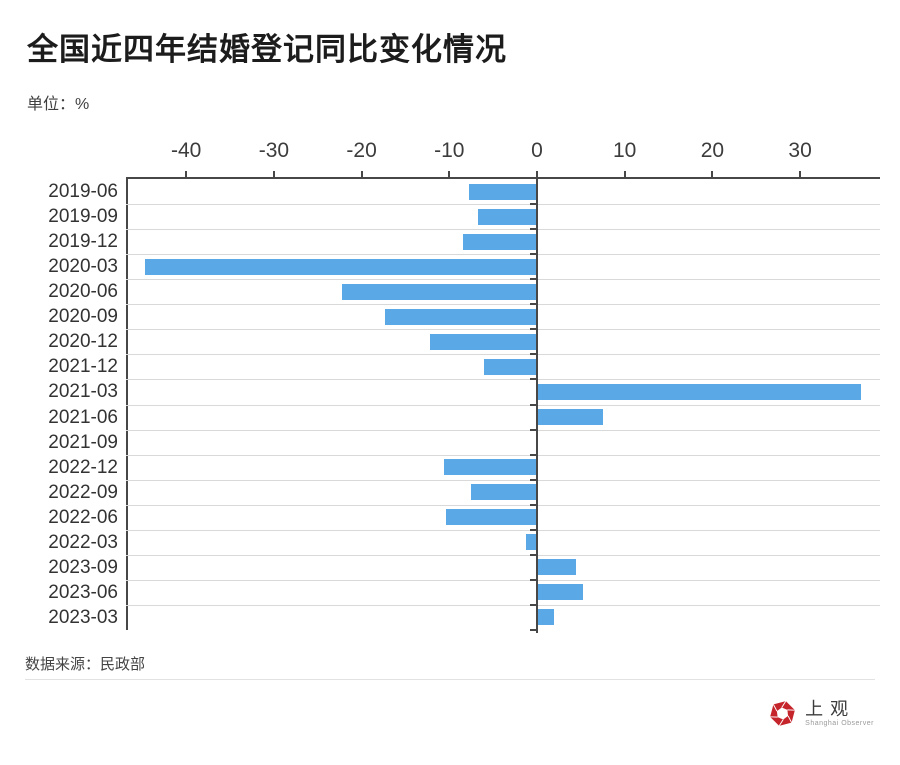 The width and height of the screenshot is (900, 765). I want to click on y-axis-label: 2023-09, so click(83, 567).